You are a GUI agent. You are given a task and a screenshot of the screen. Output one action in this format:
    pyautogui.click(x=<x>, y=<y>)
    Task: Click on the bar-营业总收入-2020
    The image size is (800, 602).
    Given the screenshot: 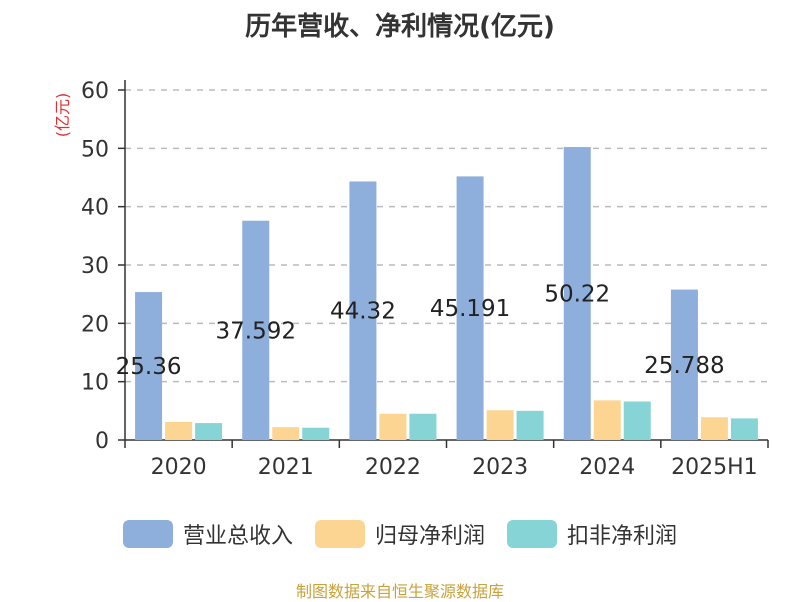 What is the action you would take?
    pyautogui.click(x=149, y=366)
    